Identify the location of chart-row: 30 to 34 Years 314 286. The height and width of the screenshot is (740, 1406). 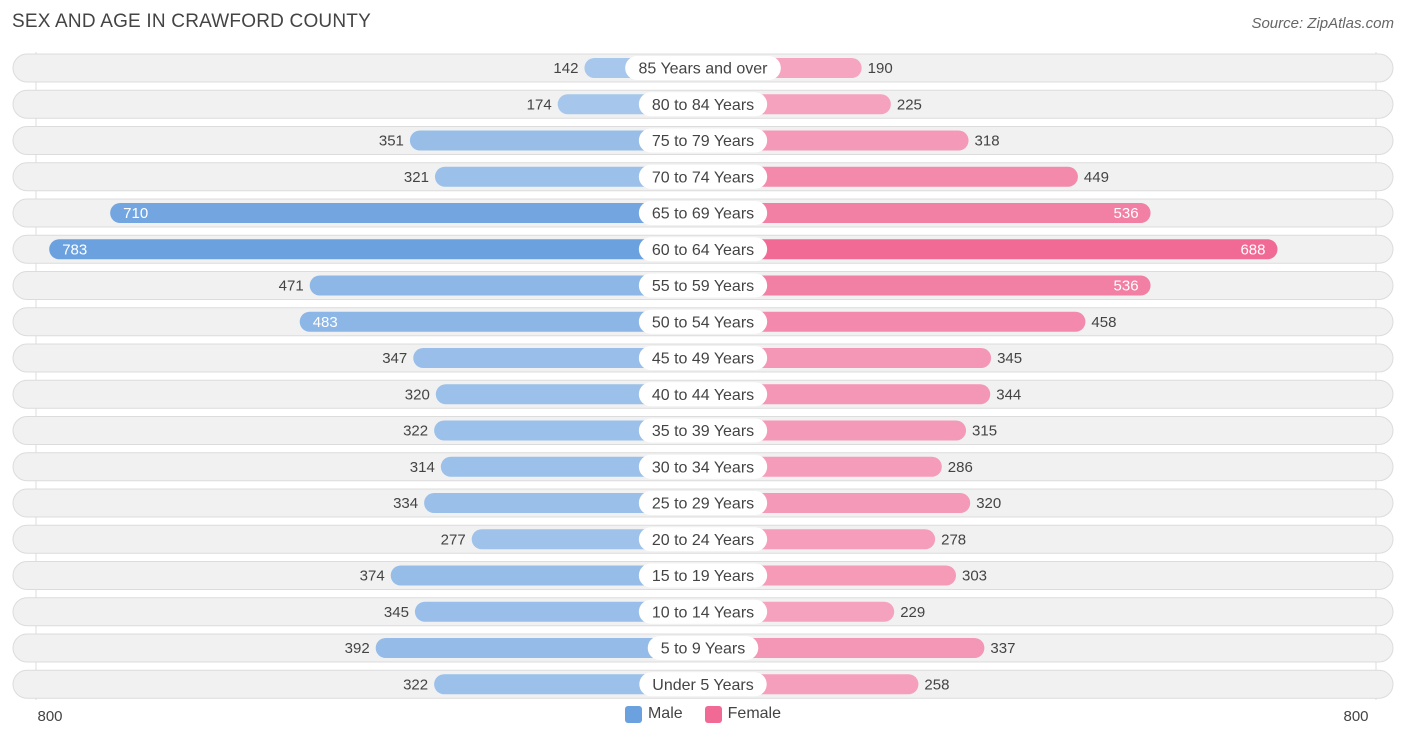
(703, 467).